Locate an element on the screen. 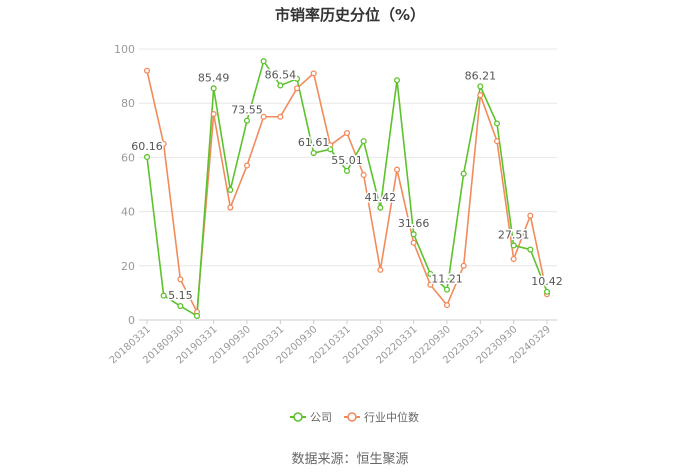 Image resolution: width=700 pixels, height=473 pixels. data-label: 86.21 is located at coordinates (481, 75).